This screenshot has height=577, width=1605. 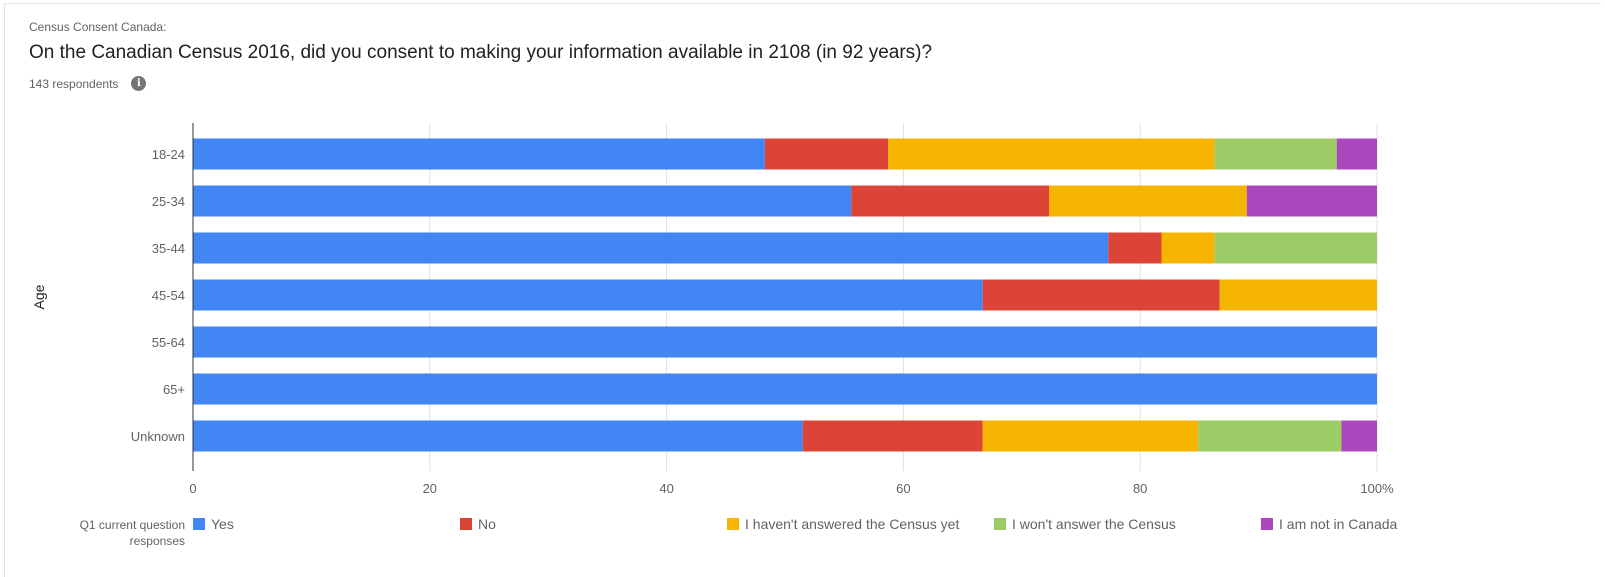 I want to click on x-tick-label: 100%, so click(x=1377, y=488).